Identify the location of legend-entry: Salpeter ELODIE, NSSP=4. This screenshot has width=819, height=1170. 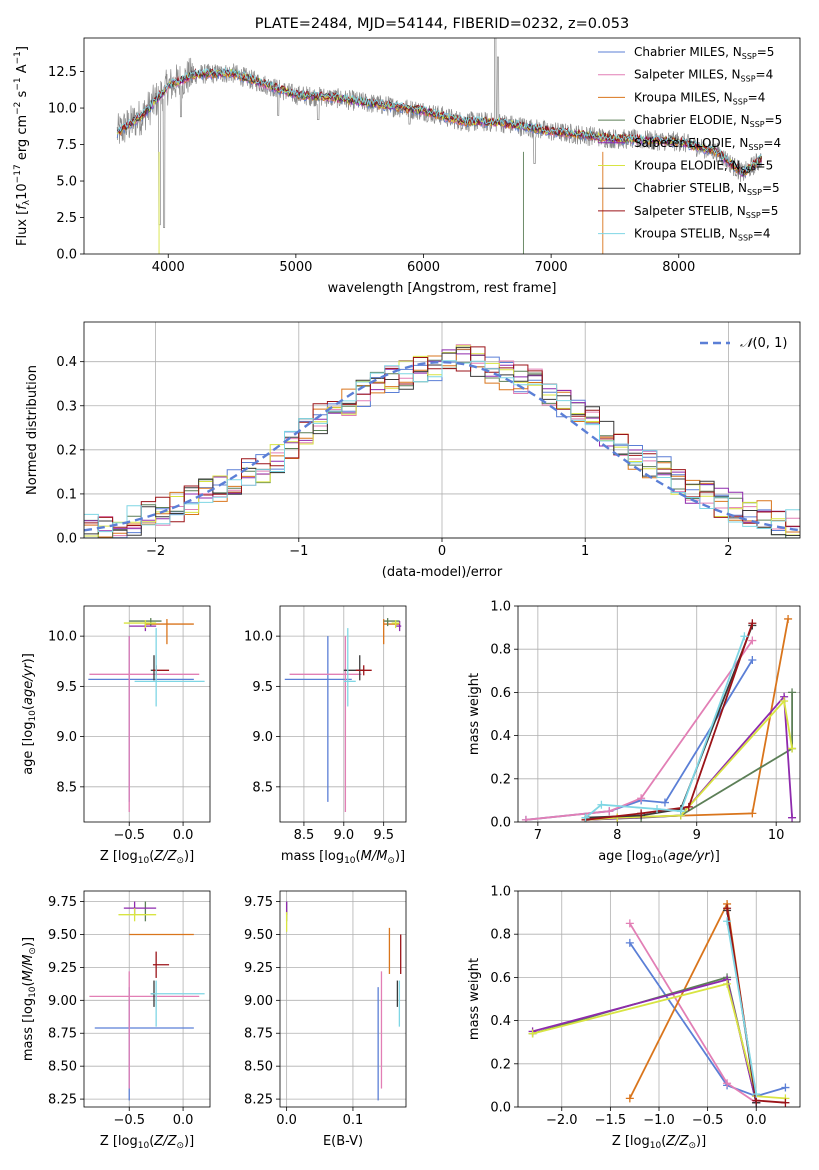
(707, 144).